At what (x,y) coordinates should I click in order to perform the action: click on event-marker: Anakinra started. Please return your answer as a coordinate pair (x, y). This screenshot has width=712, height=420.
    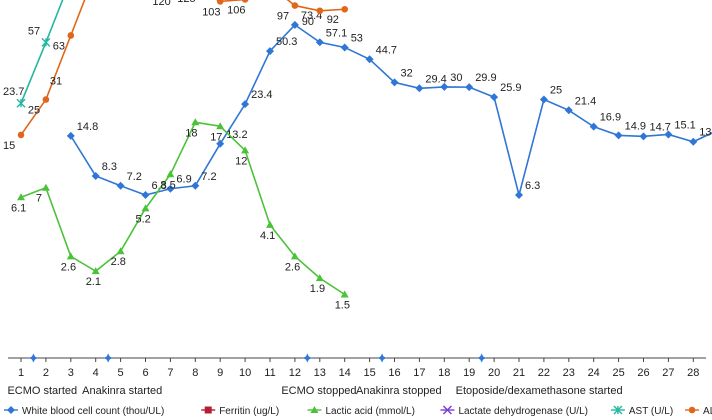
    Looking at the image, I should click on (122, 375).